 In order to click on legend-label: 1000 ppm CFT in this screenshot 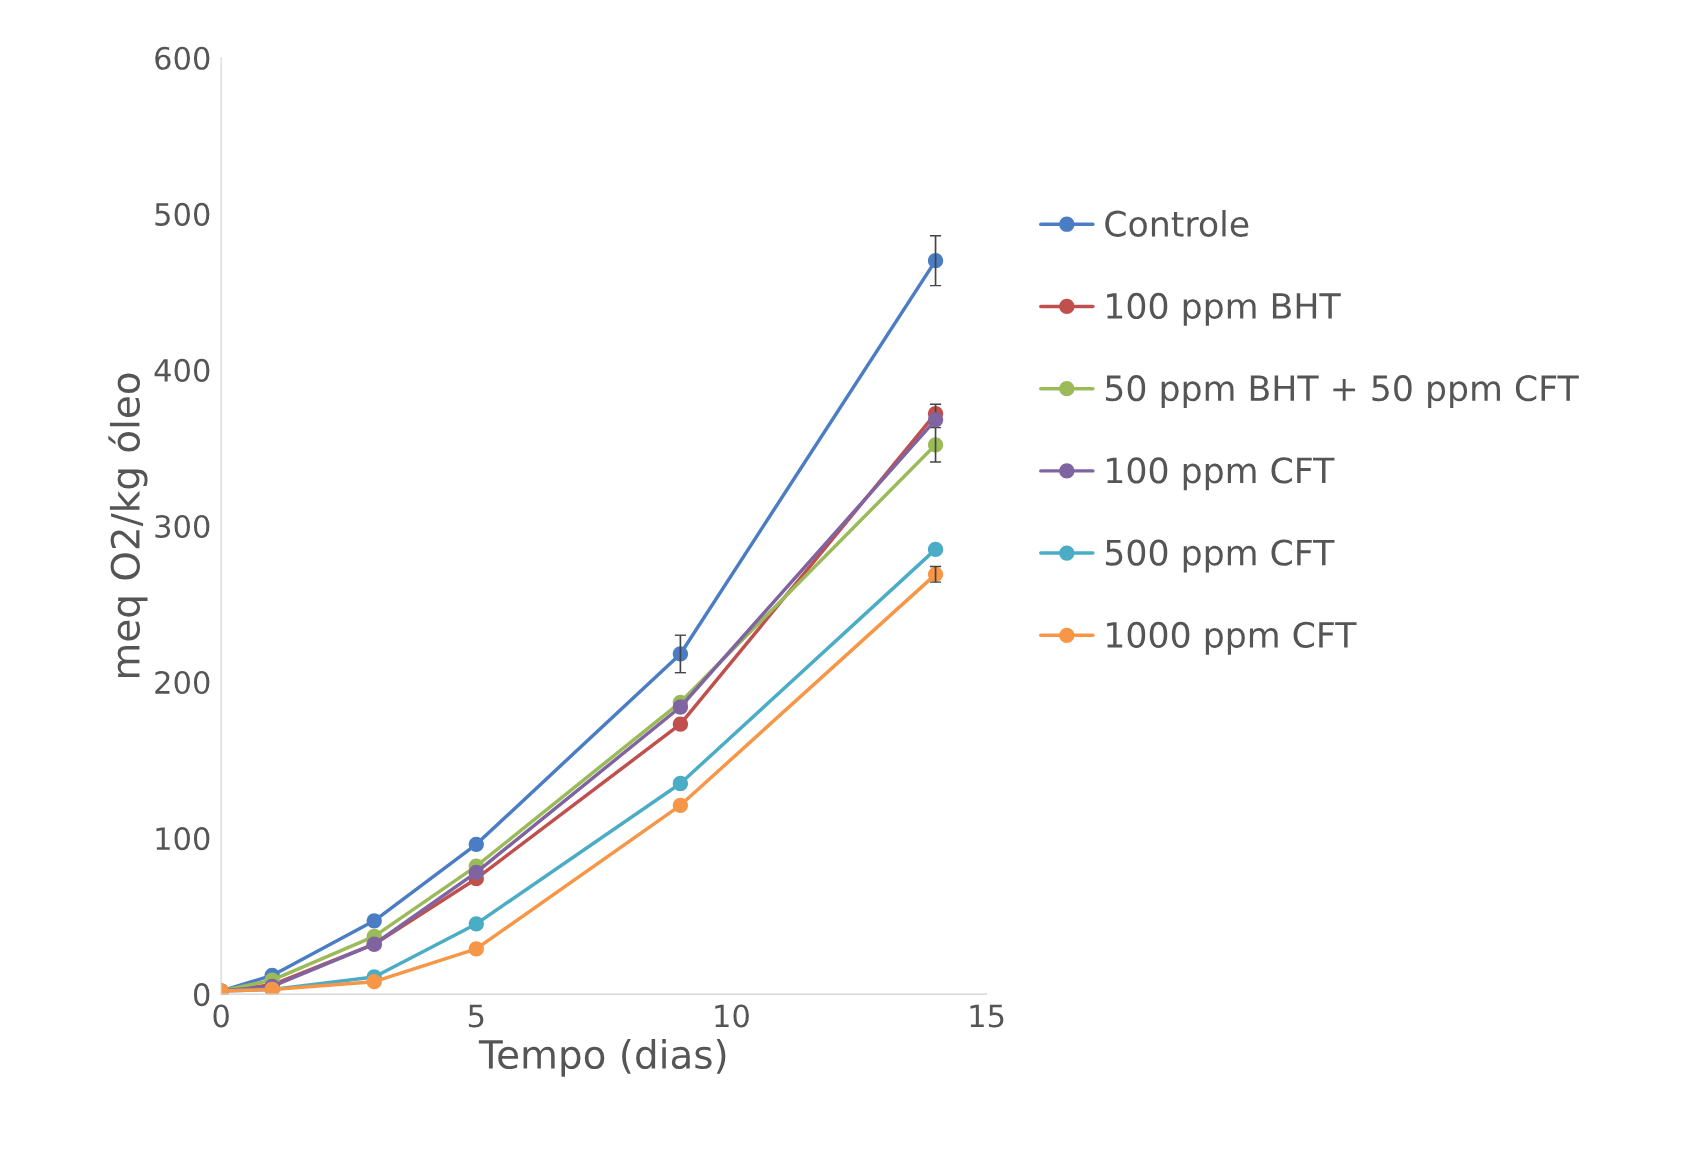, I will do `click(1232, 638)`.